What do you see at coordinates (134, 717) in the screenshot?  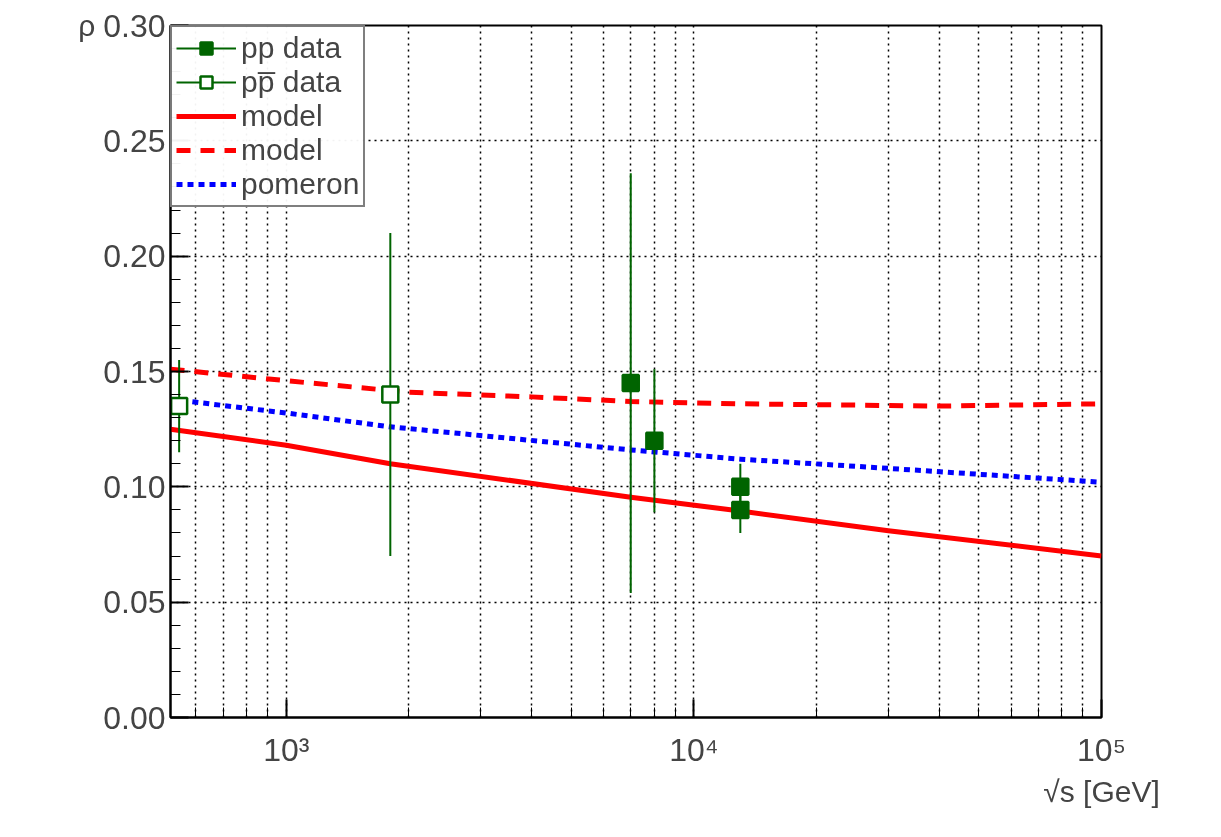 I see `y-tick-label: 0.00` at bounding box center [134, 717].